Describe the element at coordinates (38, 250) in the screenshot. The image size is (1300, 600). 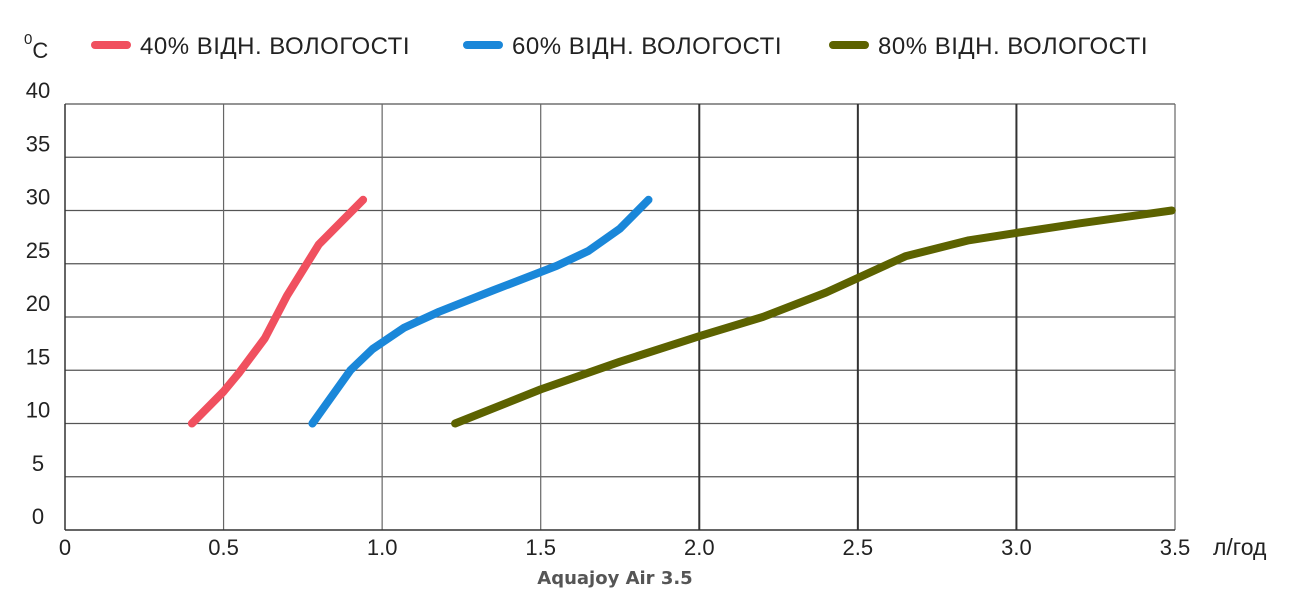
I see `y-tick-label: 25` at that location.